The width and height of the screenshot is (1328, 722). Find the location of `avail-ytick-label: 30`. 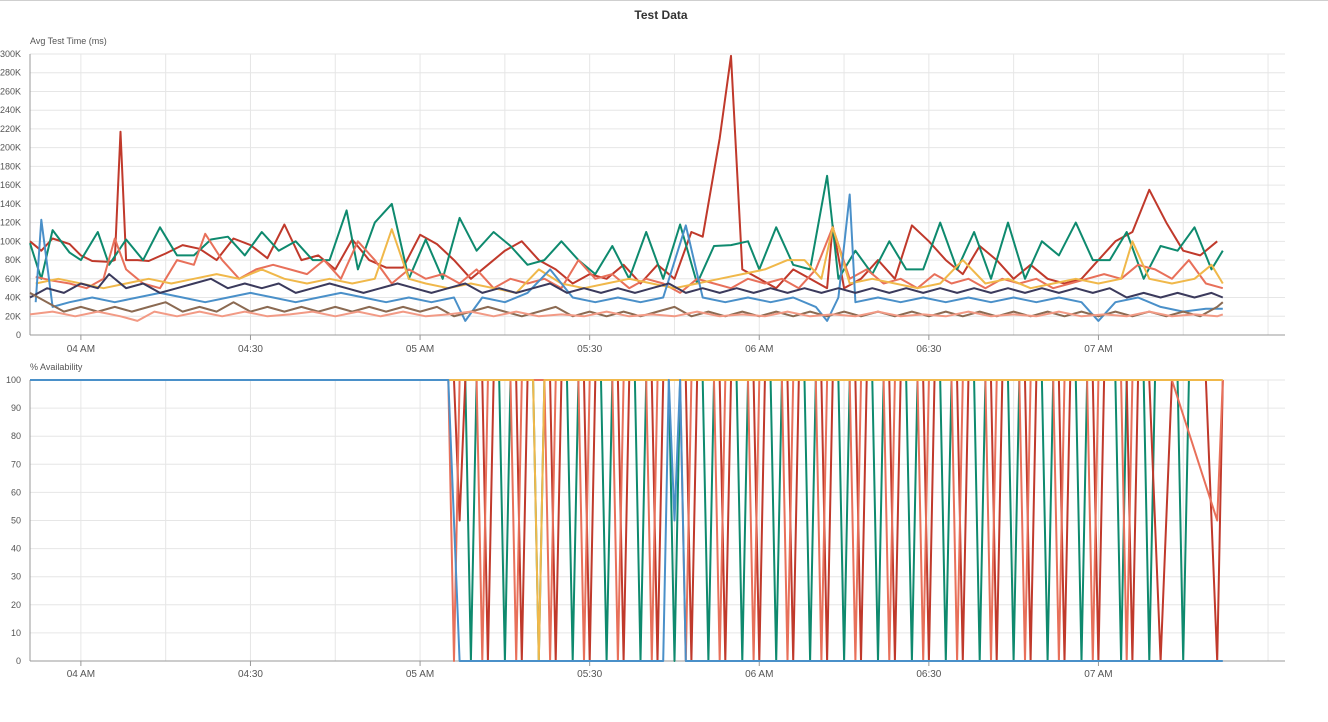

avail-ytick-label: 30 is located at coordinates (16, 577).